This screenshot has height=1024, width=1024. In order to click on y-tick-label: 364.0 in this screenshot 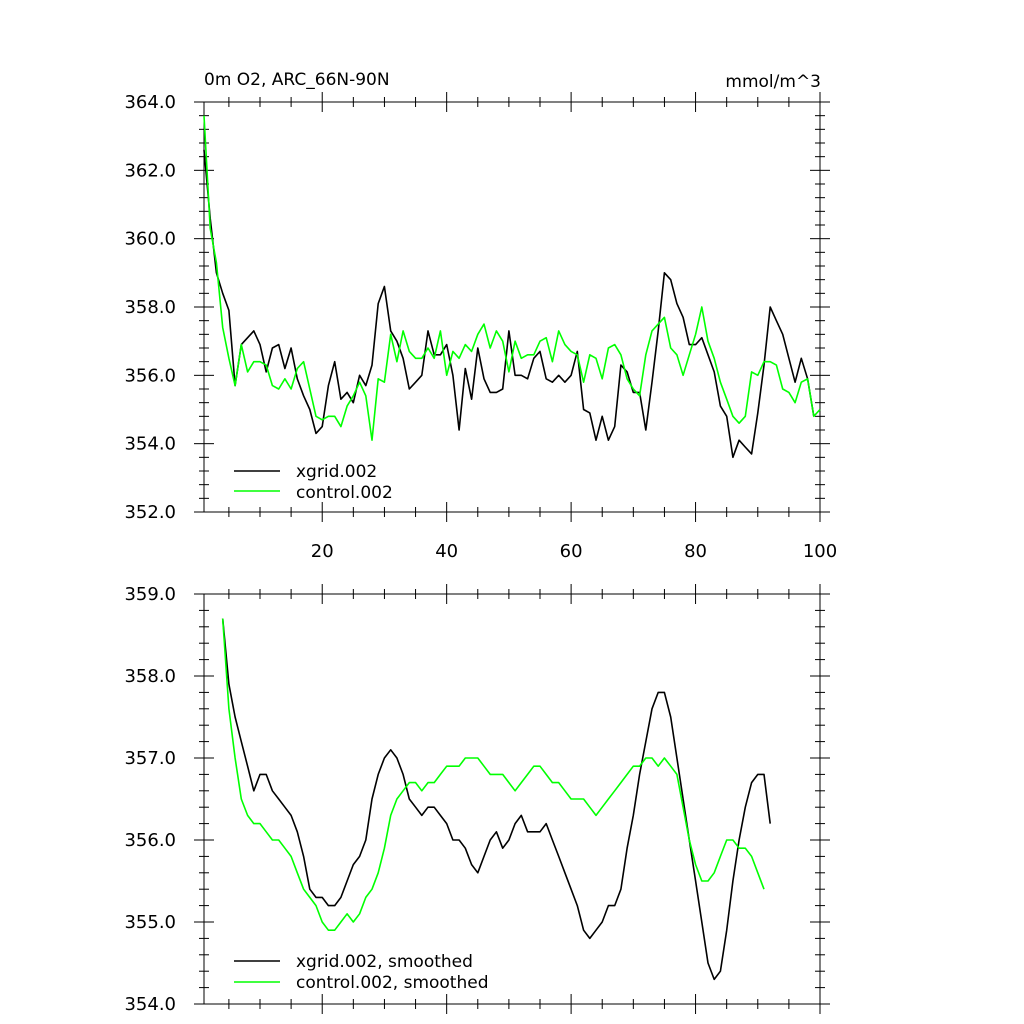, I will do `click(150, 102)`.